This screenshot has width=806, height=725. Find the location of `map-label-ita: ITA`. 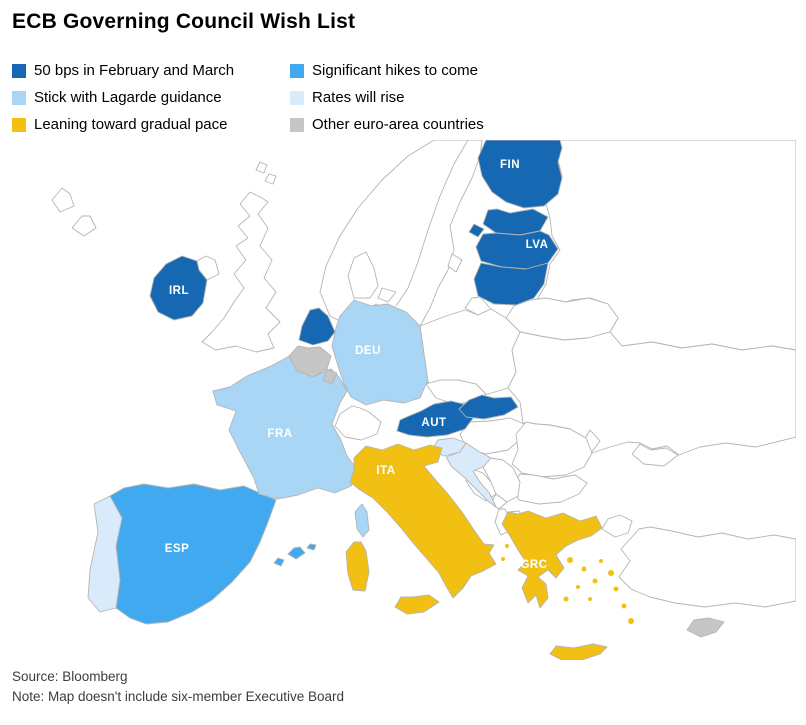

map-label-ita: ITA is located at coordinates (385, 471).